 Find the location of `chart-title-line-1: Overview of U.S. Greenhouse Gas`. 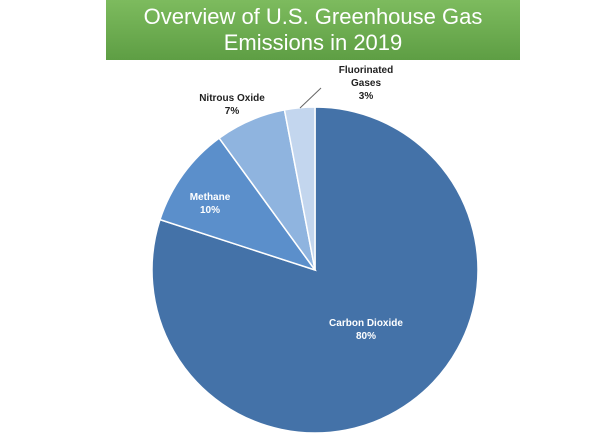

chart-title-line-1: Overview of U.S. Greenhouse Gas is located at coordinates (313, 16).